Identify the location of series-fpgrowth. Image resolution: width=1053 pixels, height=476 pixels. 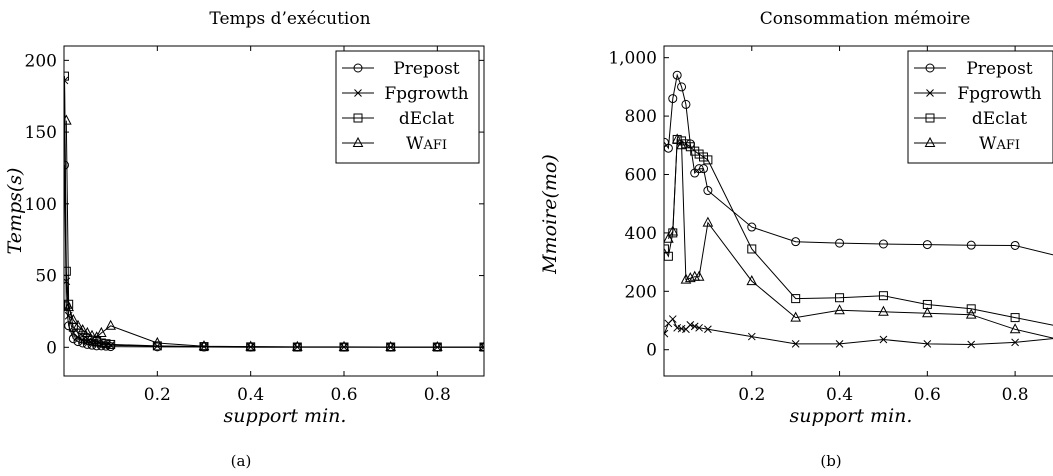
(858, 332).